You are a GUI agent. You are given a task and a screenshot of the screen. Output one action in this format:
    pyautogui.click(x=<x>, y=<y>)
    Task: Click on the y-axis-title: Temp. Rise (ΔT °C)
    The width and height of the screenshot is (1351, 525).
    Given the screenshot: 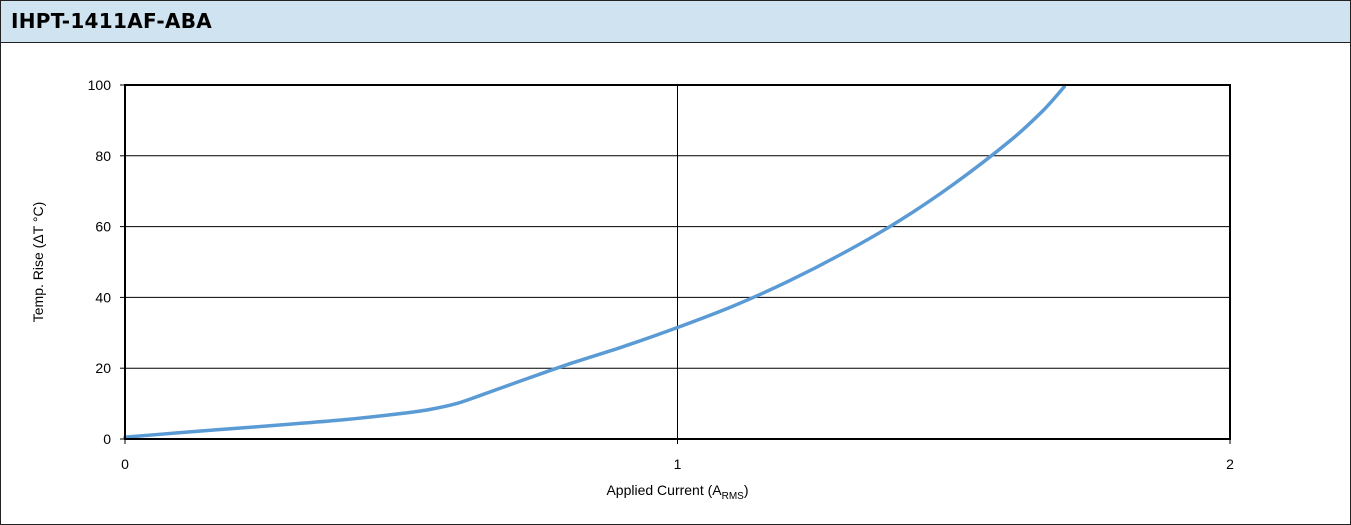 What is the action you would take?
    pyautogui.click(x=38, y=262)
    